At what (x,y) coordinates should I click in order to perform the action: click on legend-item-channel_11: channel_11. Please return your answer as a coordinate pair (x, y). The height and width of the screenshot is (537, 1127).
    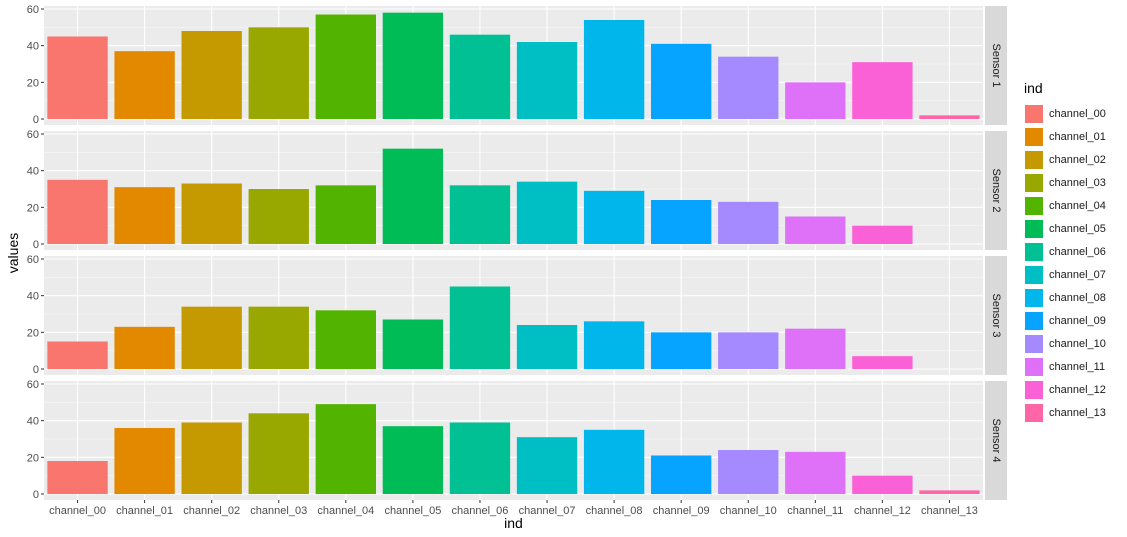
    Looking at the image, I should click on (1074, 366).